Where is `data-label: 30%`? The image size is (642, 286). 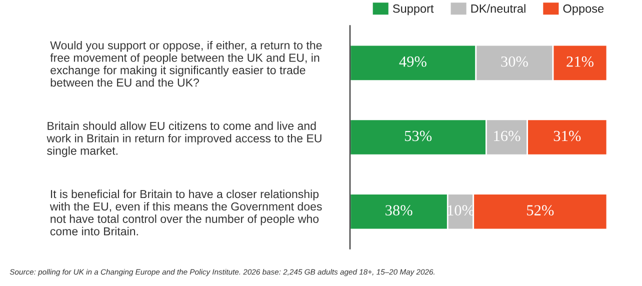
data-label: 30% is located at coordinates (514, 61).